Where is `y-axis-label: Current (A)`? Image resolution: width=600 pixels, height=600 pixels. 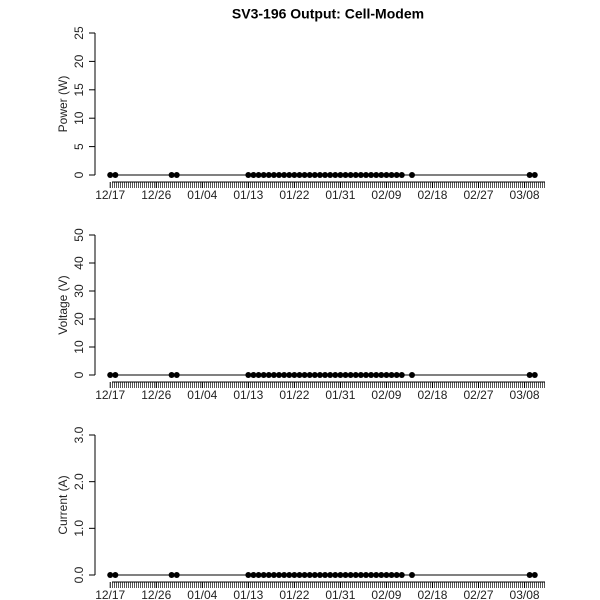 y-axis-label: Current (A) is located at coordinates (63, 504).